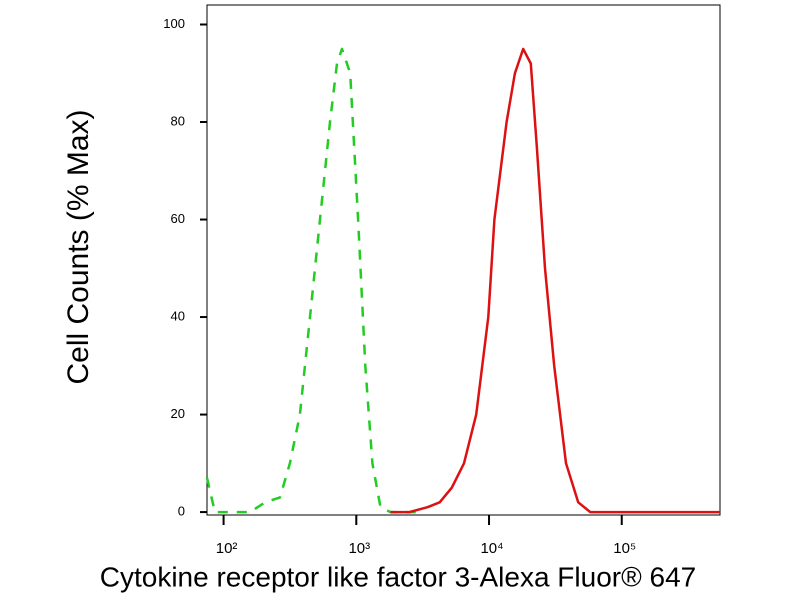  I want to click on x-tick-label: 10², so click(227, 548).